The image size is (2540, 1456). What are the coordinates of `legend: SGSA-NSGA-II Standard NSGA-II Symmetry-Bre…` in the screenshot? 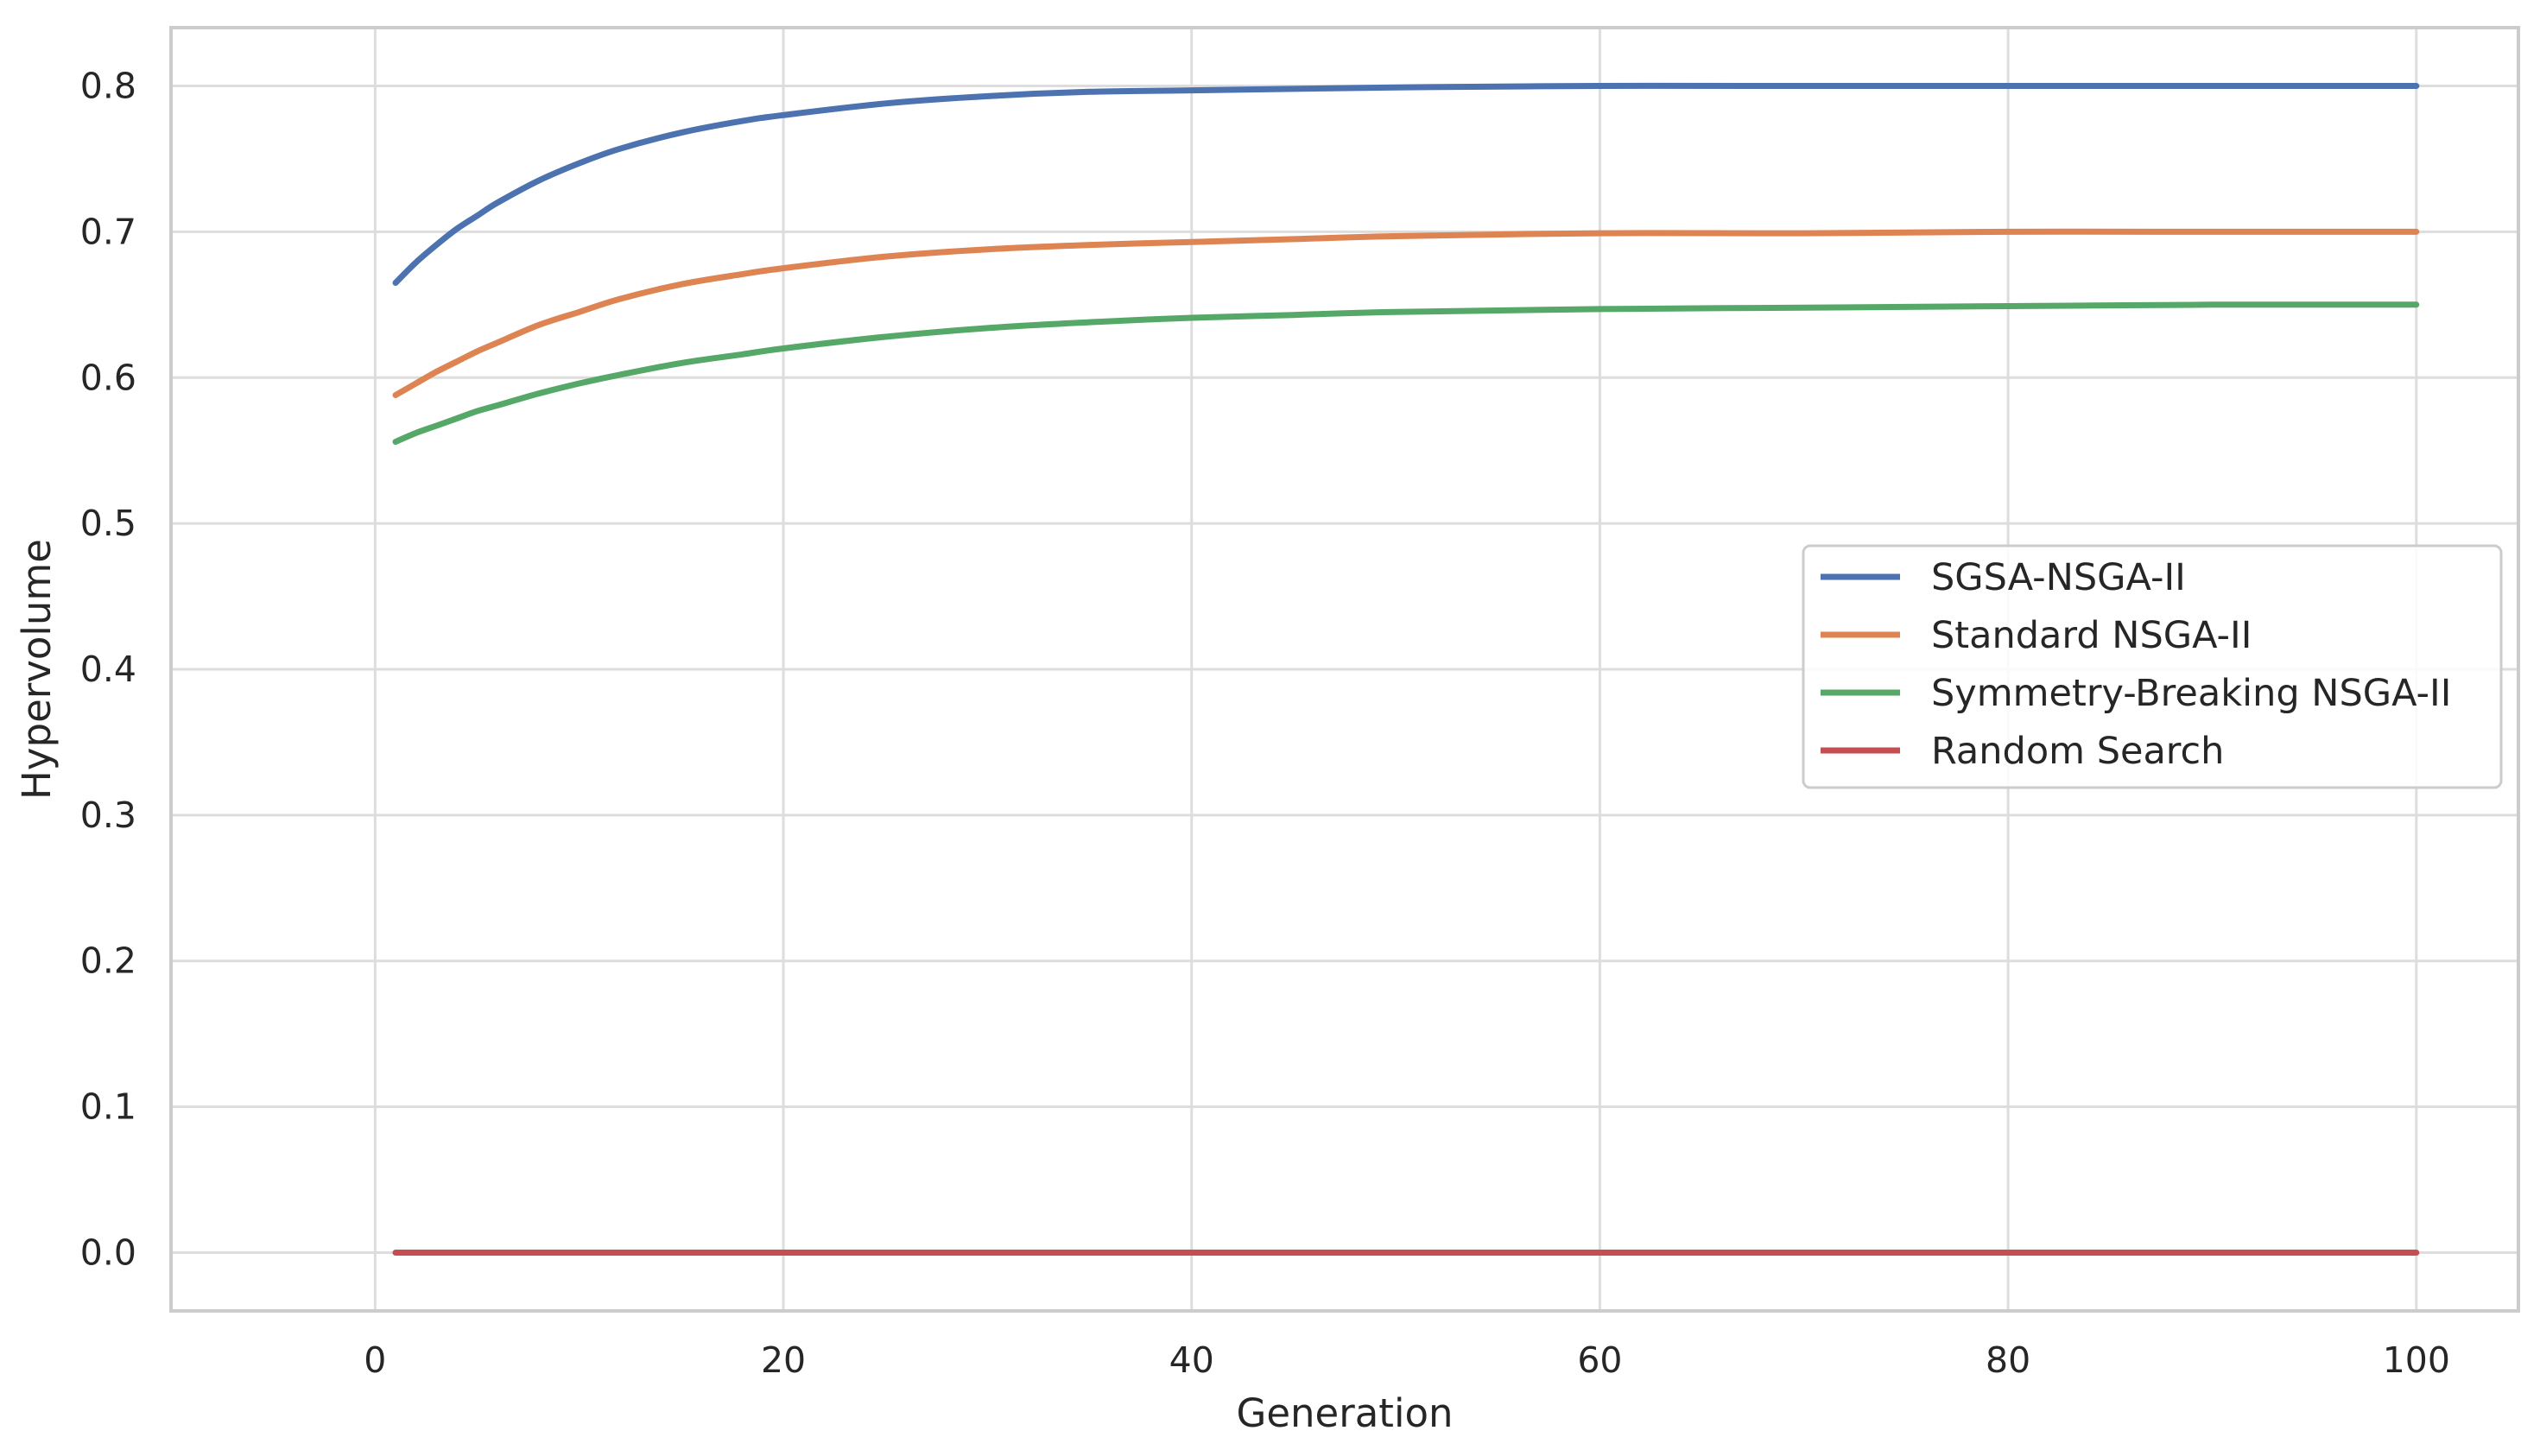 It's located at (2152, 666).